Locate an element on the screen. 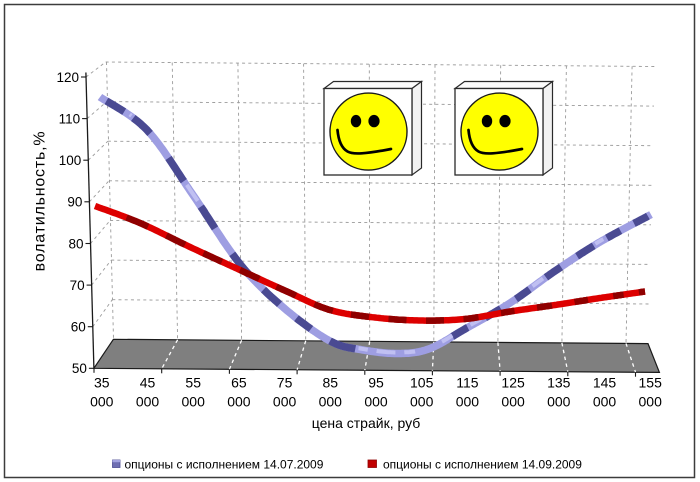 The width and height of the screenshot is (700, 482). svg-text: 155 is located at coordinates (651, 383).